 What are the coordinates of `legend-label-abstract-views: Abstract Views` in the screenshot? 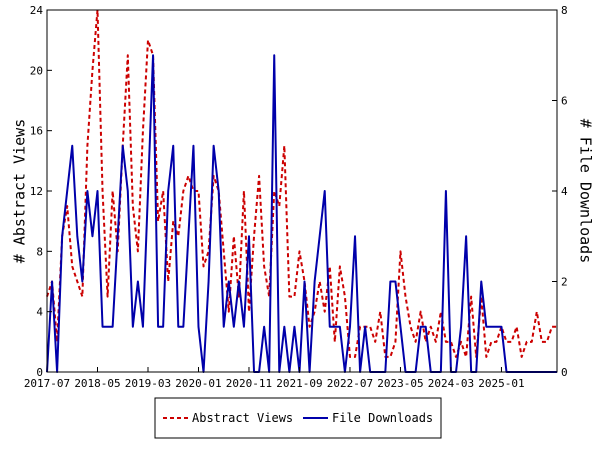 It's located at (242, 418).